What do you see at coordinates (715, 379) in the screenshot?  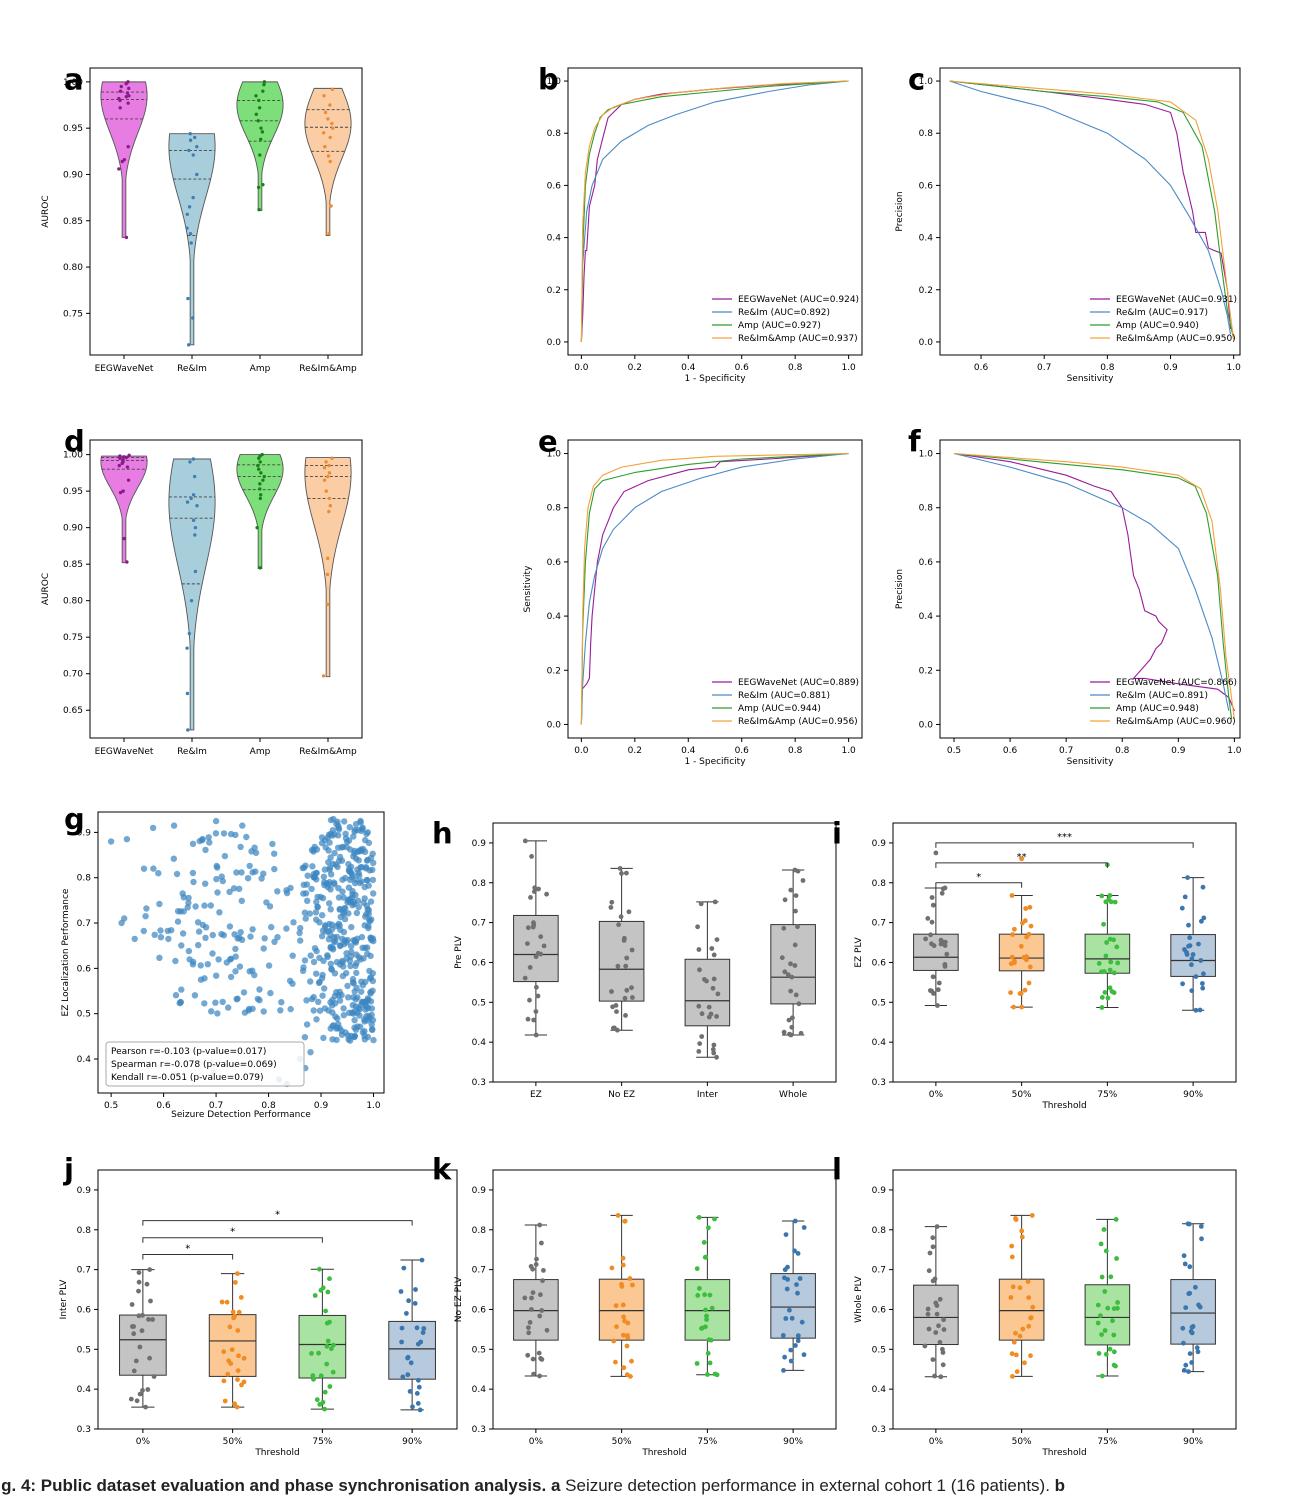 I see `x-axis-label: 1 - Specificity` at bounding box center [715, 379].